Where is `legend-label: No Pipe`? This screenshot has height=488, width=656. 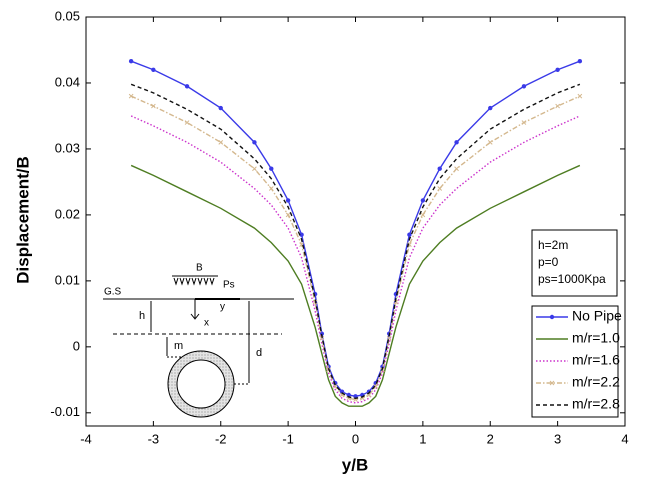 legend-label: No Pipe is located at coordinates (597, 316).